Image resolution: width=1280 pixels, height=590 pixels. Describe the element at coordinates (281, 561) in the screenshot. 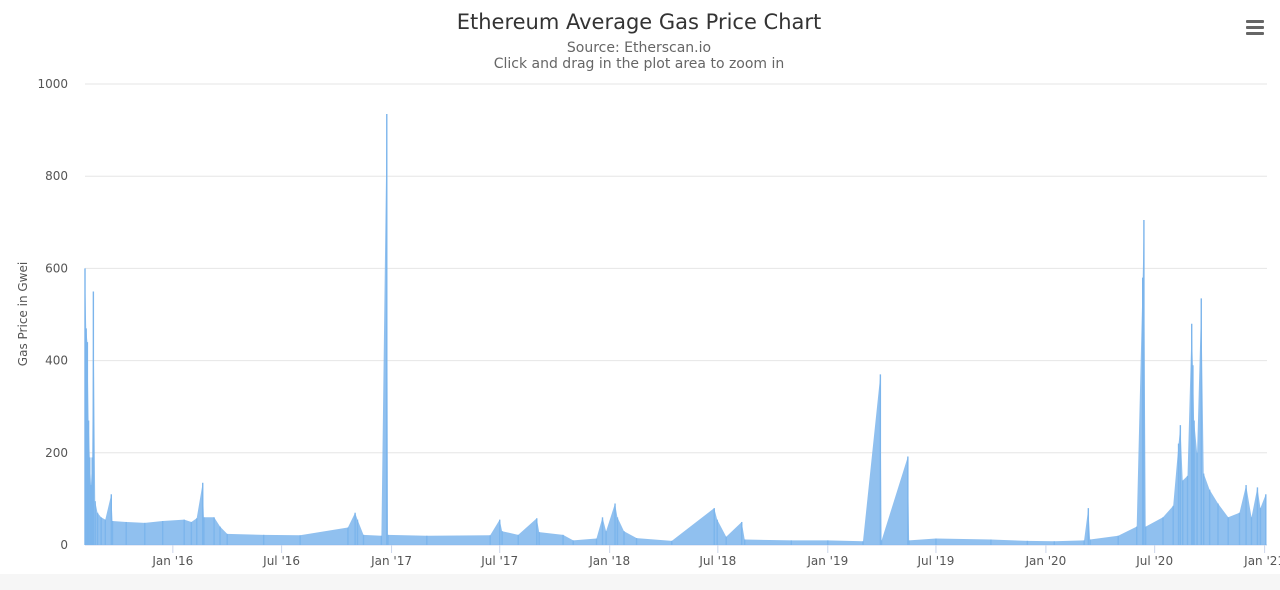

I see `x-tick-label: Jul '16` at that location.